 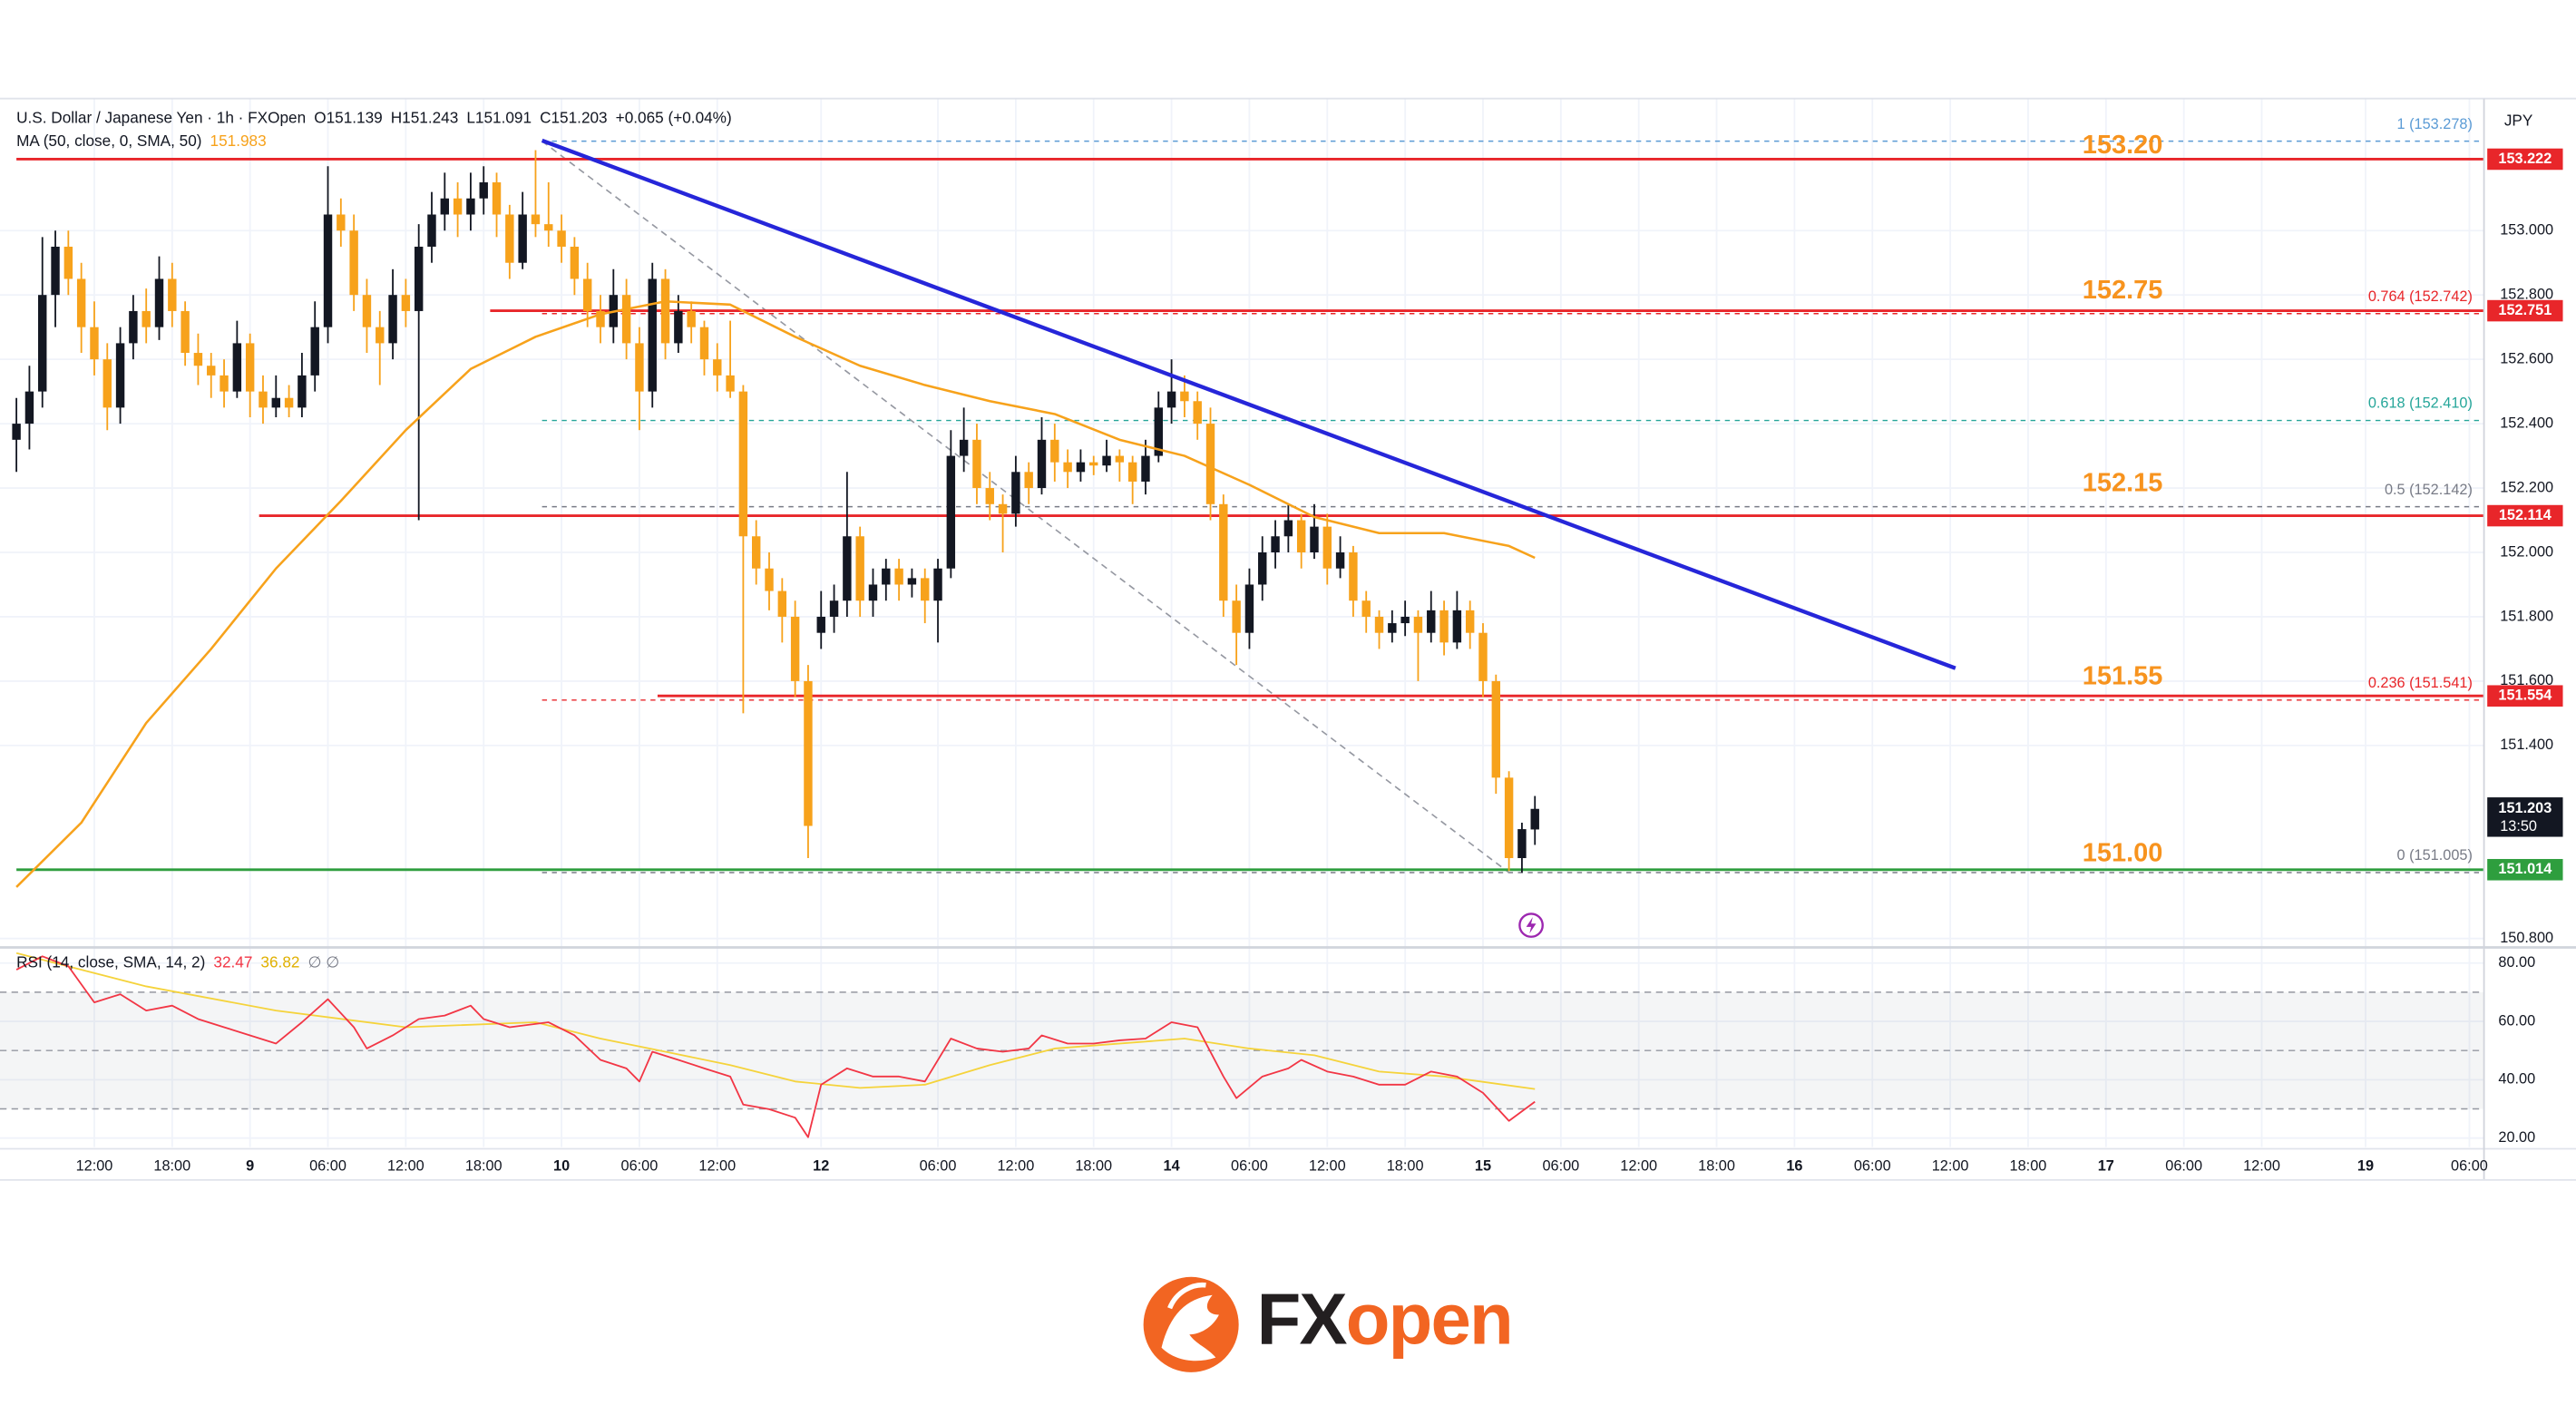 I want to click on logo-swirl, so click(x=1186, y=1296).